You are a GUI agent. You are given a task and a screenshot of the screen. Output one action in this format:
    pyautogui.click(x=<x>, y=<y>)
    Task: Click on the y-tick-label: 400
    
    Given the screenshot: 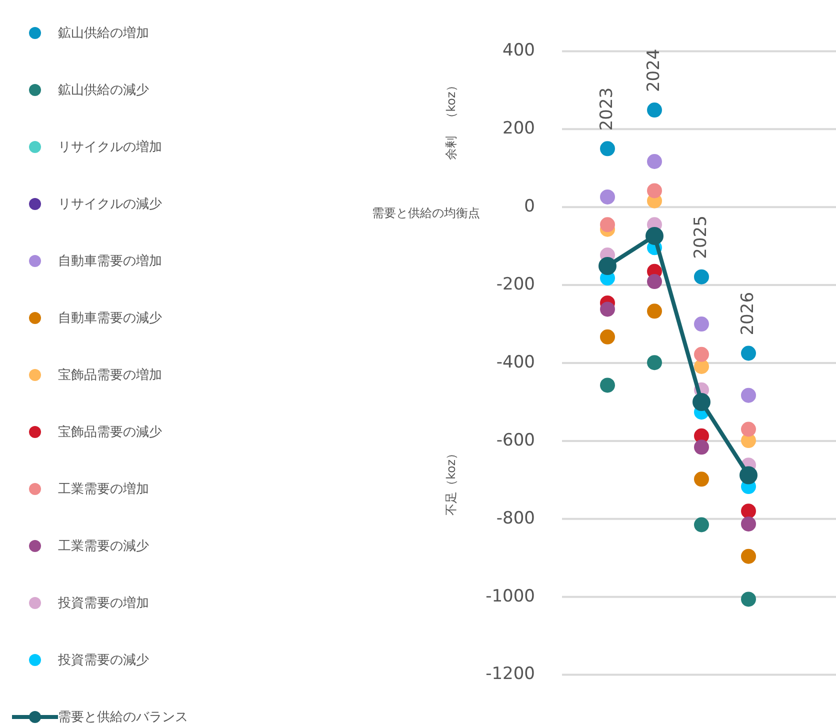 What is the action you would take?
    pyautogui.click(x=518, y=50)
    